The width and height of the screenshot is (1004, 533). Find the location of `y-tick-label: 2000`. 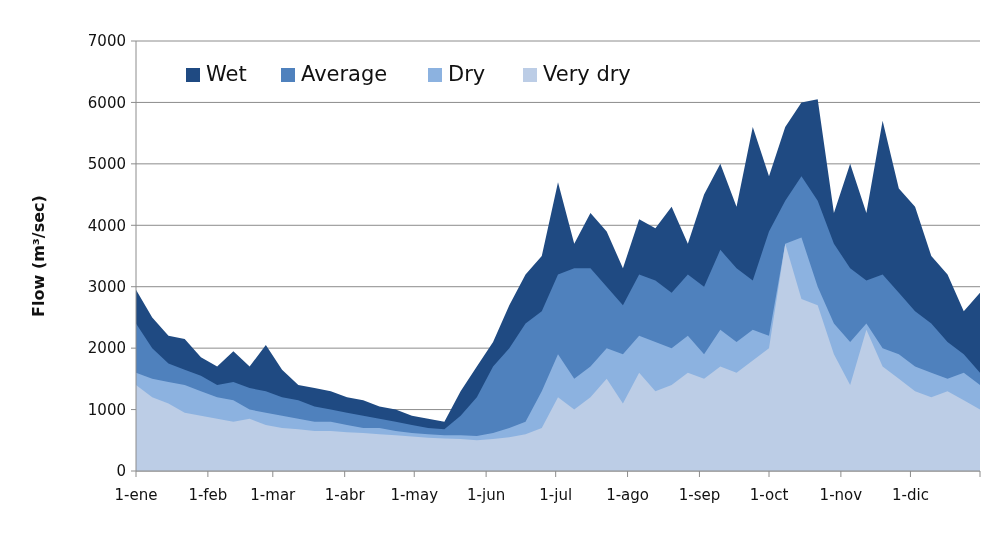

y-tick-label: 2000 is located at coordinates (106, 348).